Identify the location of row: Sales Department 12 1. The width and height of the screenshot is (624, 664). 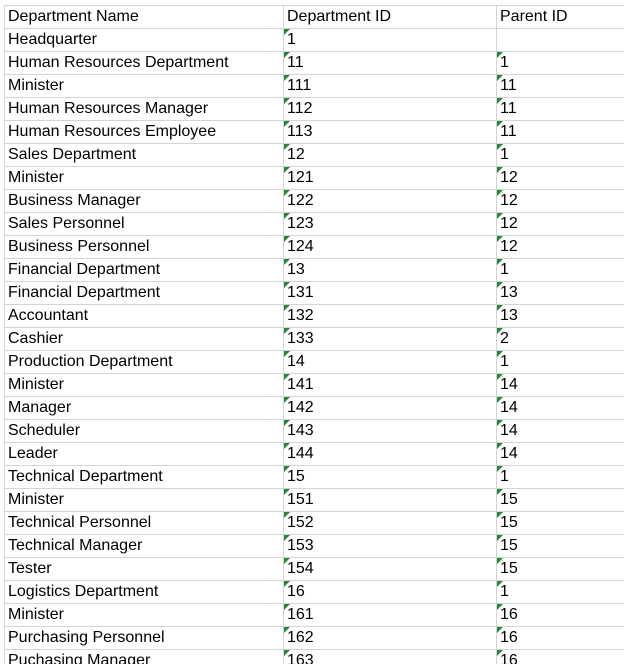
(314, 155).